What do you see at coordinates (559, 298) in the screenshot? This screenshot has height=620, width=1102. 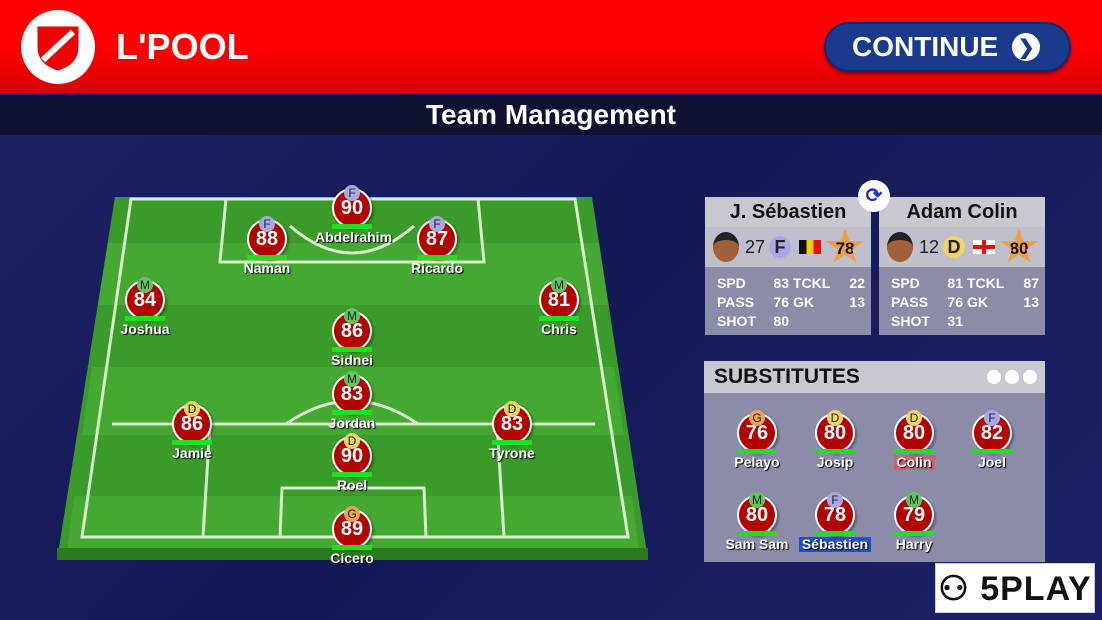 I see `rating-badge: 81 M` at bounding box center [559, 298].